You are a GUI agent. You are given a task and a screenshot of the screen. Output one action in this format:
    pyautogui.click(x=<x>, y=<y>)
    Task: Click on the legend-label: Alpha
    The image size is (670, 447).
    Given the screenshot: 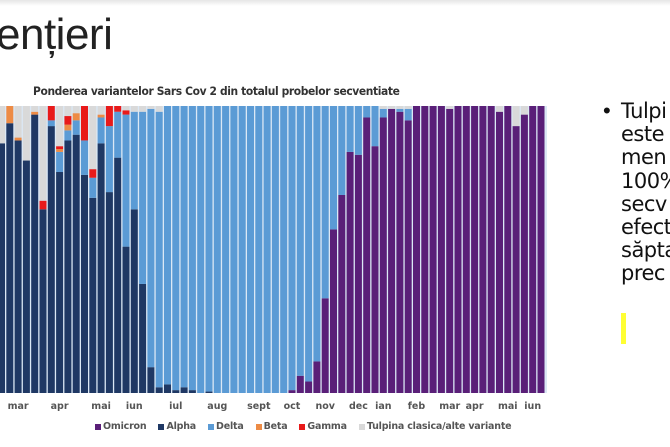 What is the action you would take?
    pyautogui.click(x=181, y=426)
    